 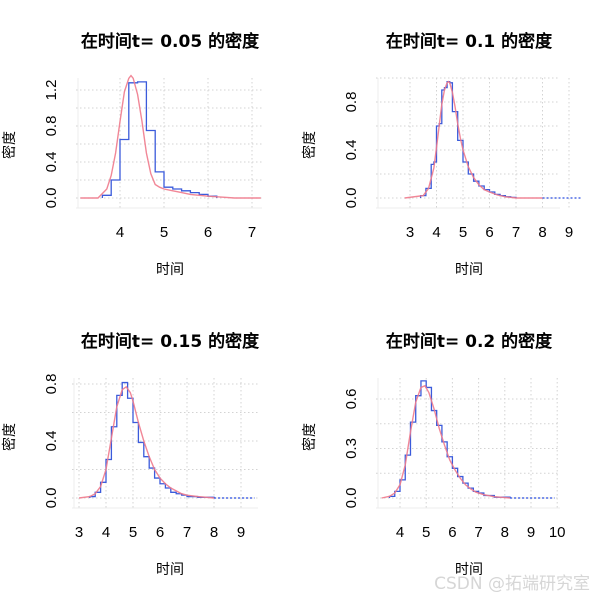 I want to click on panel-title: 在时间t= 0.05 的密度, so click(x=170, y=41).